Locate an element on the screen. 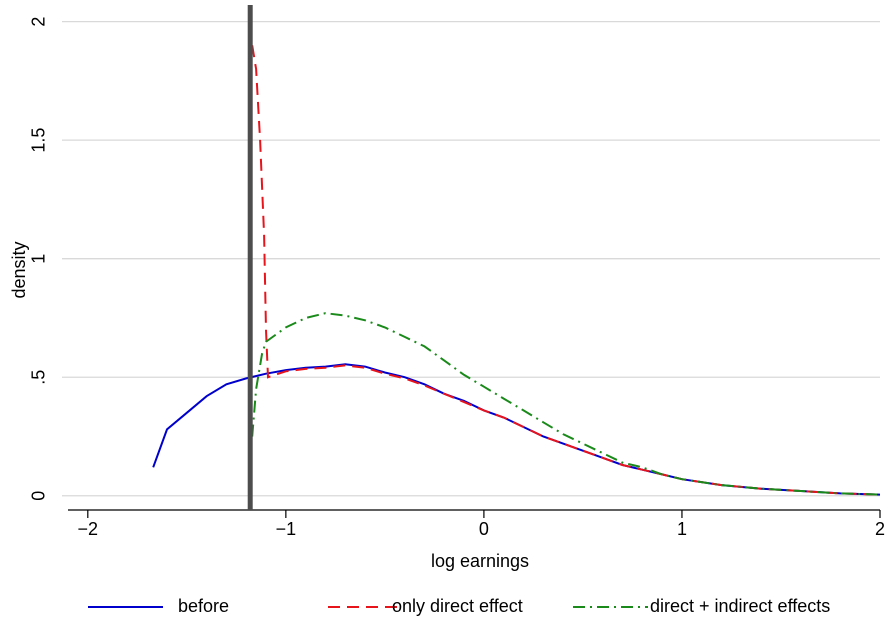 This screenshot has height=627, width=891. legend-label: direct + indirect effects is located at coordinates (740, 606).